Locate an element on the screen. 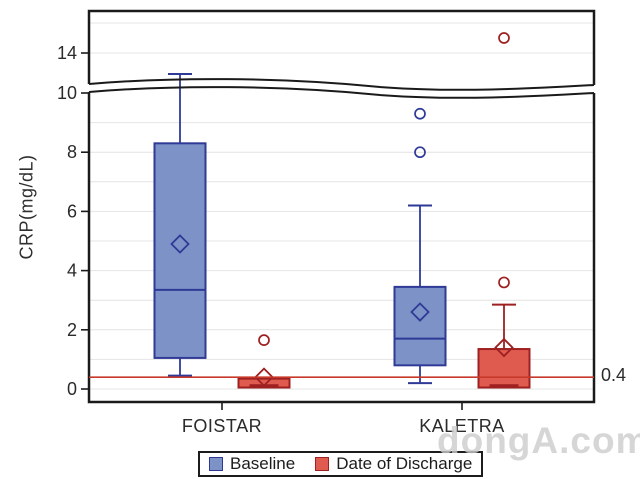 Image resolution: width=640 pixels, height=479 pixels. y-tick-label: 2 is located at coordinates (72, 330).